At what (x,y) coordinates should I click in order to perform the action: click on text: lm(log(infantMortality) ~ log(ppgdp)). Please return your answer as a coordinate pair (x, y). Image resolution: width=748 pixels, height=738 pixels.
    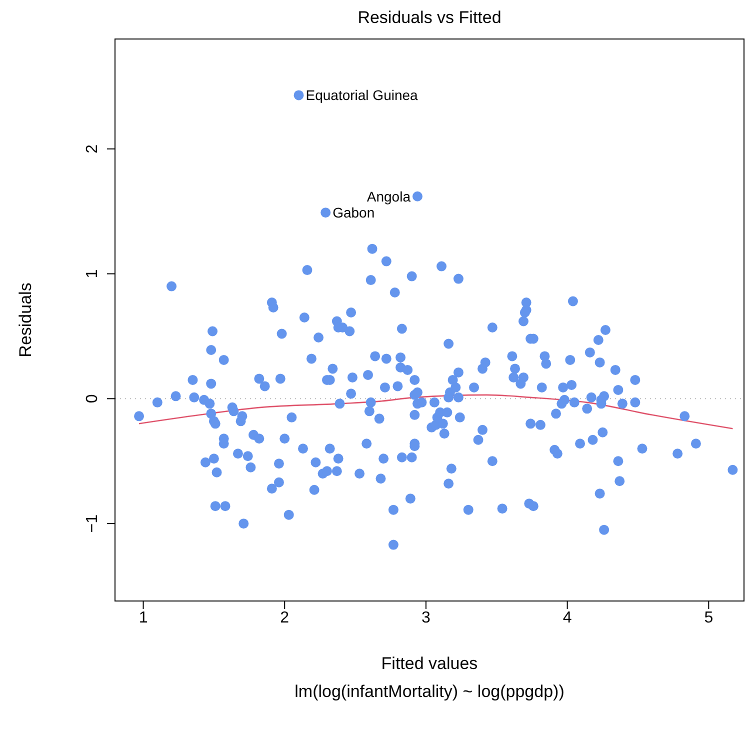
    Looking at the image, I should click on (430, 692).